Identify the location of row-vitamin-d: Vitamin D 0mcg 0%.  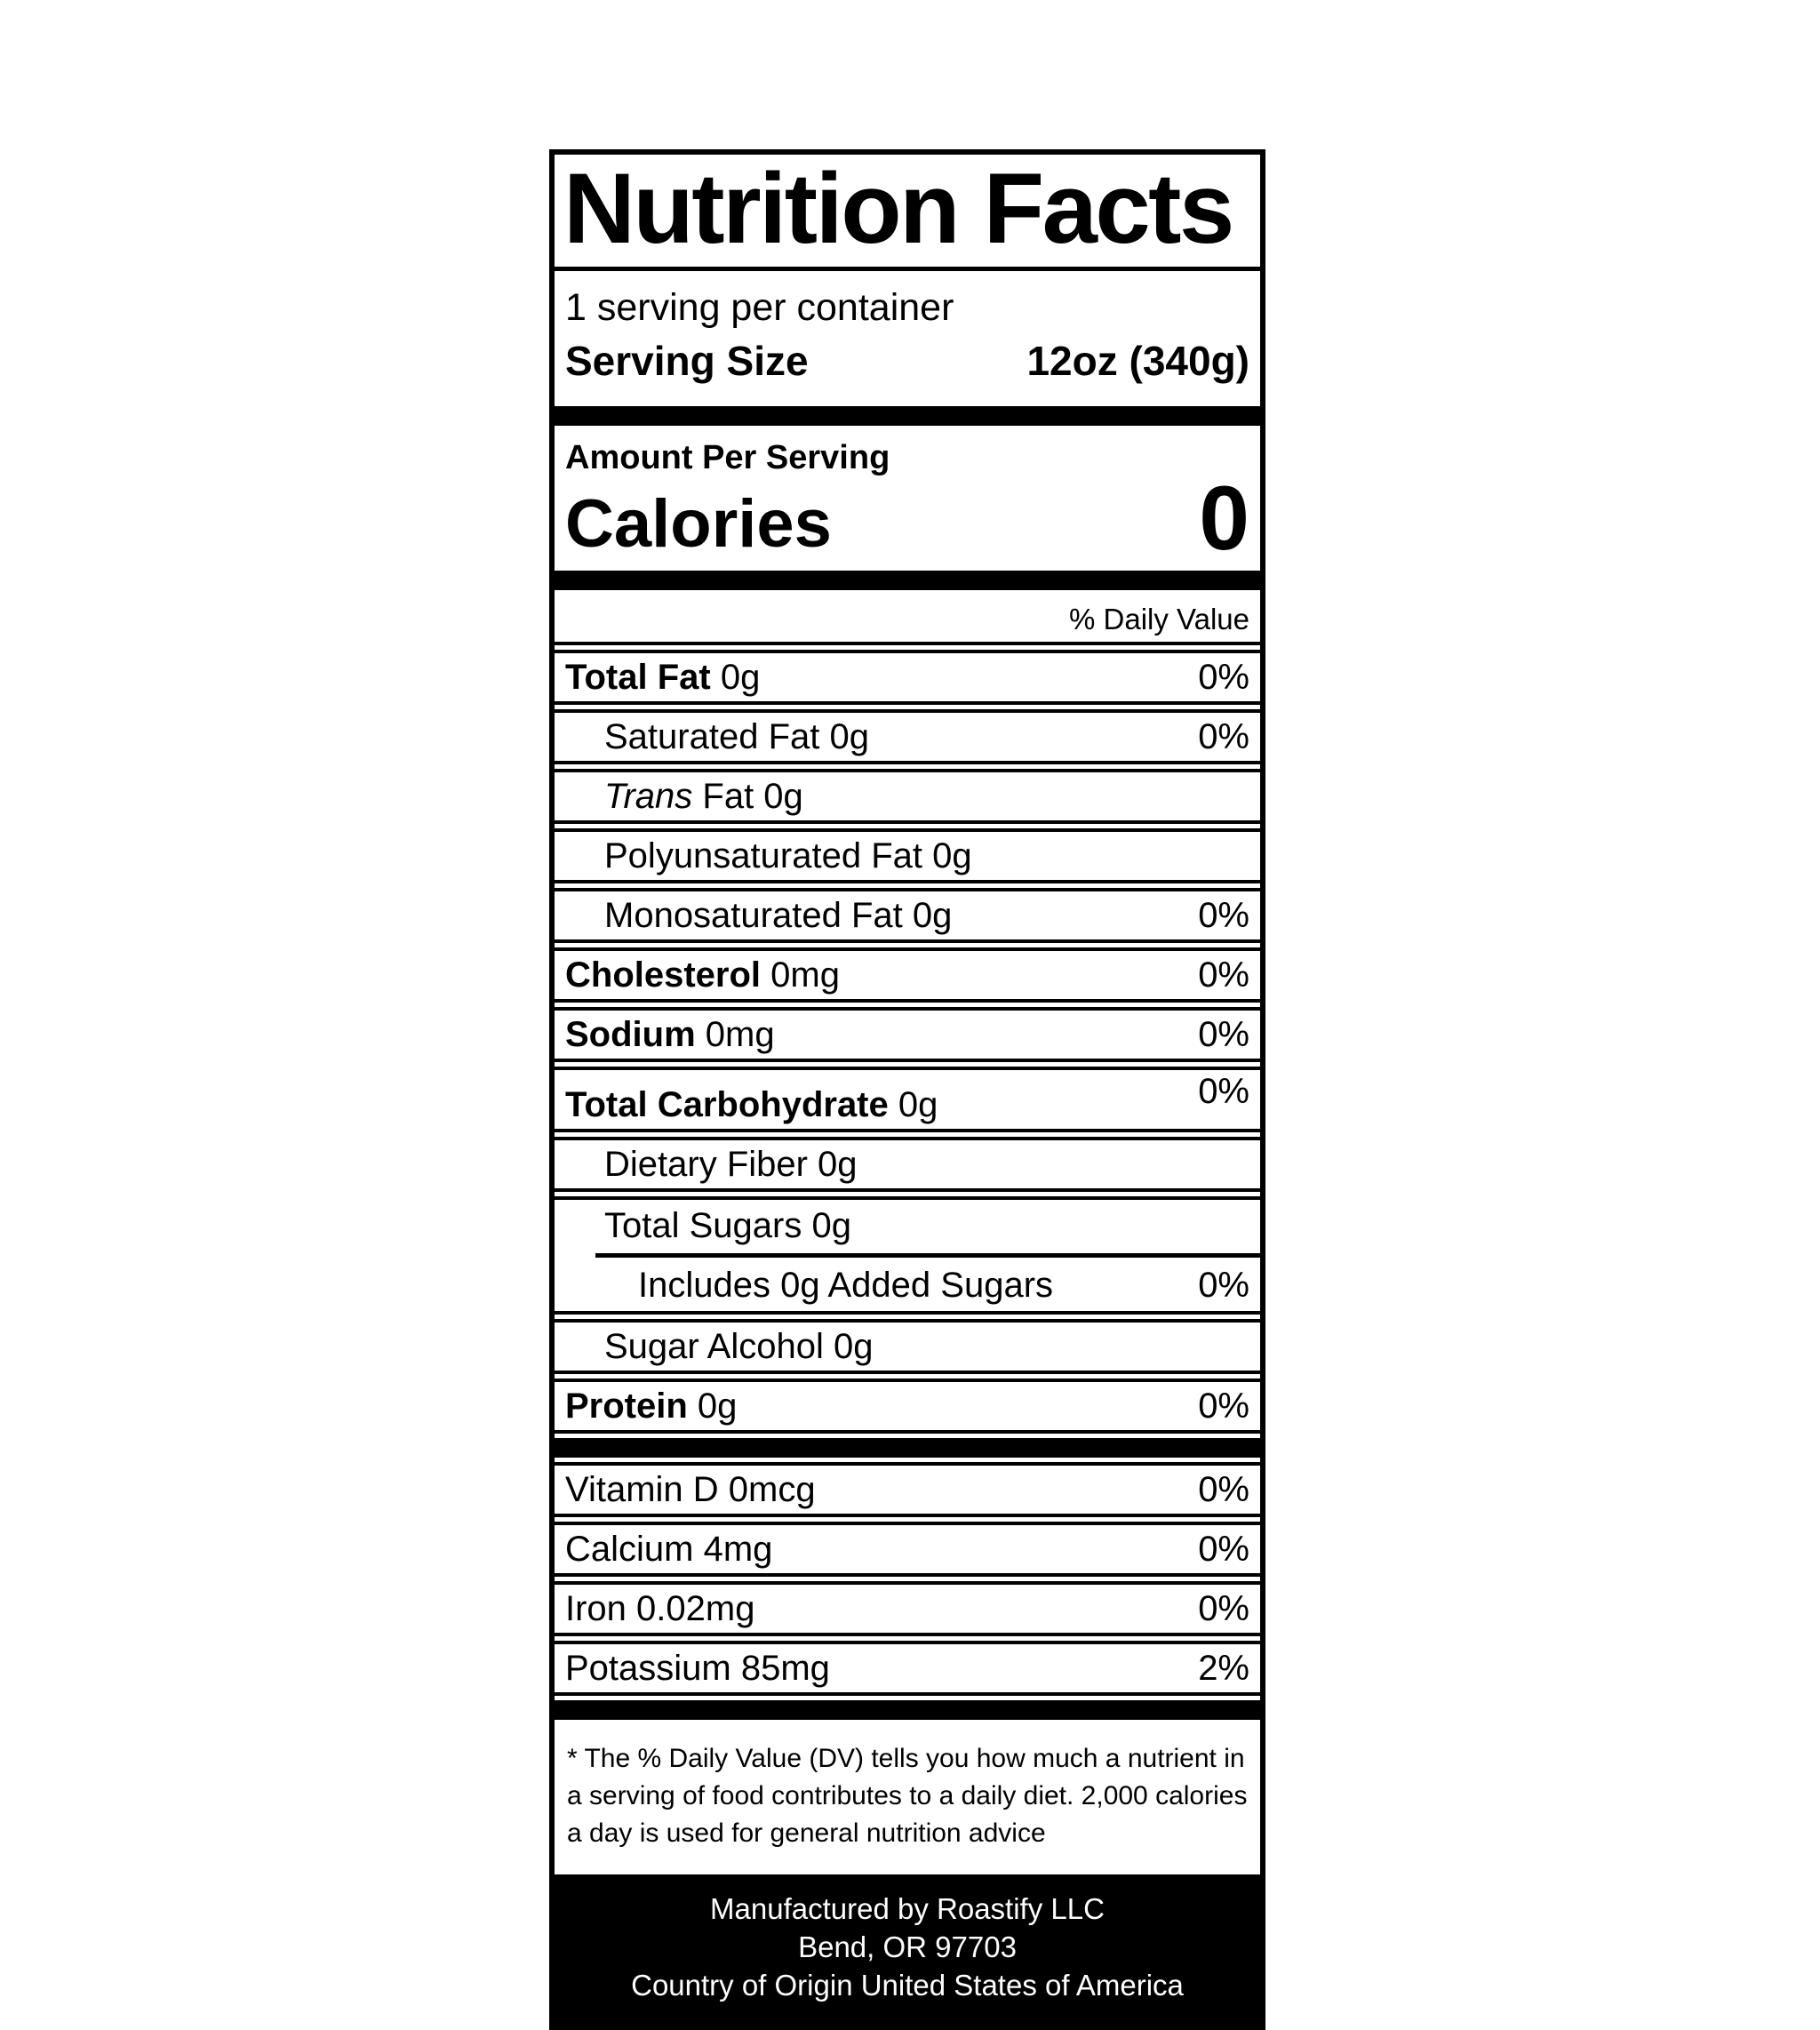
(907, 1490).